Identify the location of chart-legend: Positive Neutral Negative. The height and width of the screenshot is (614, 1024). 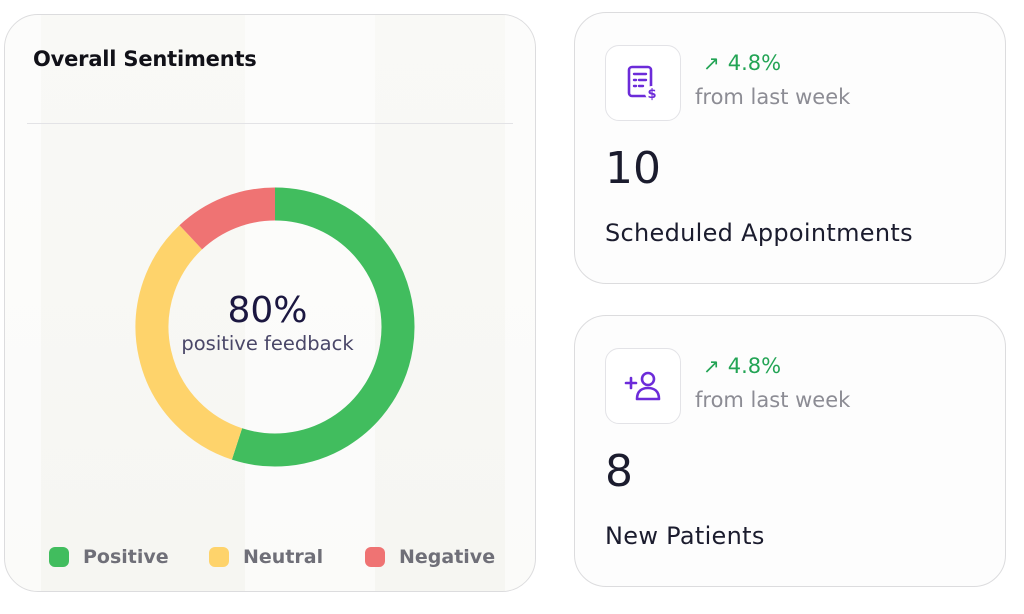
(284, 557).